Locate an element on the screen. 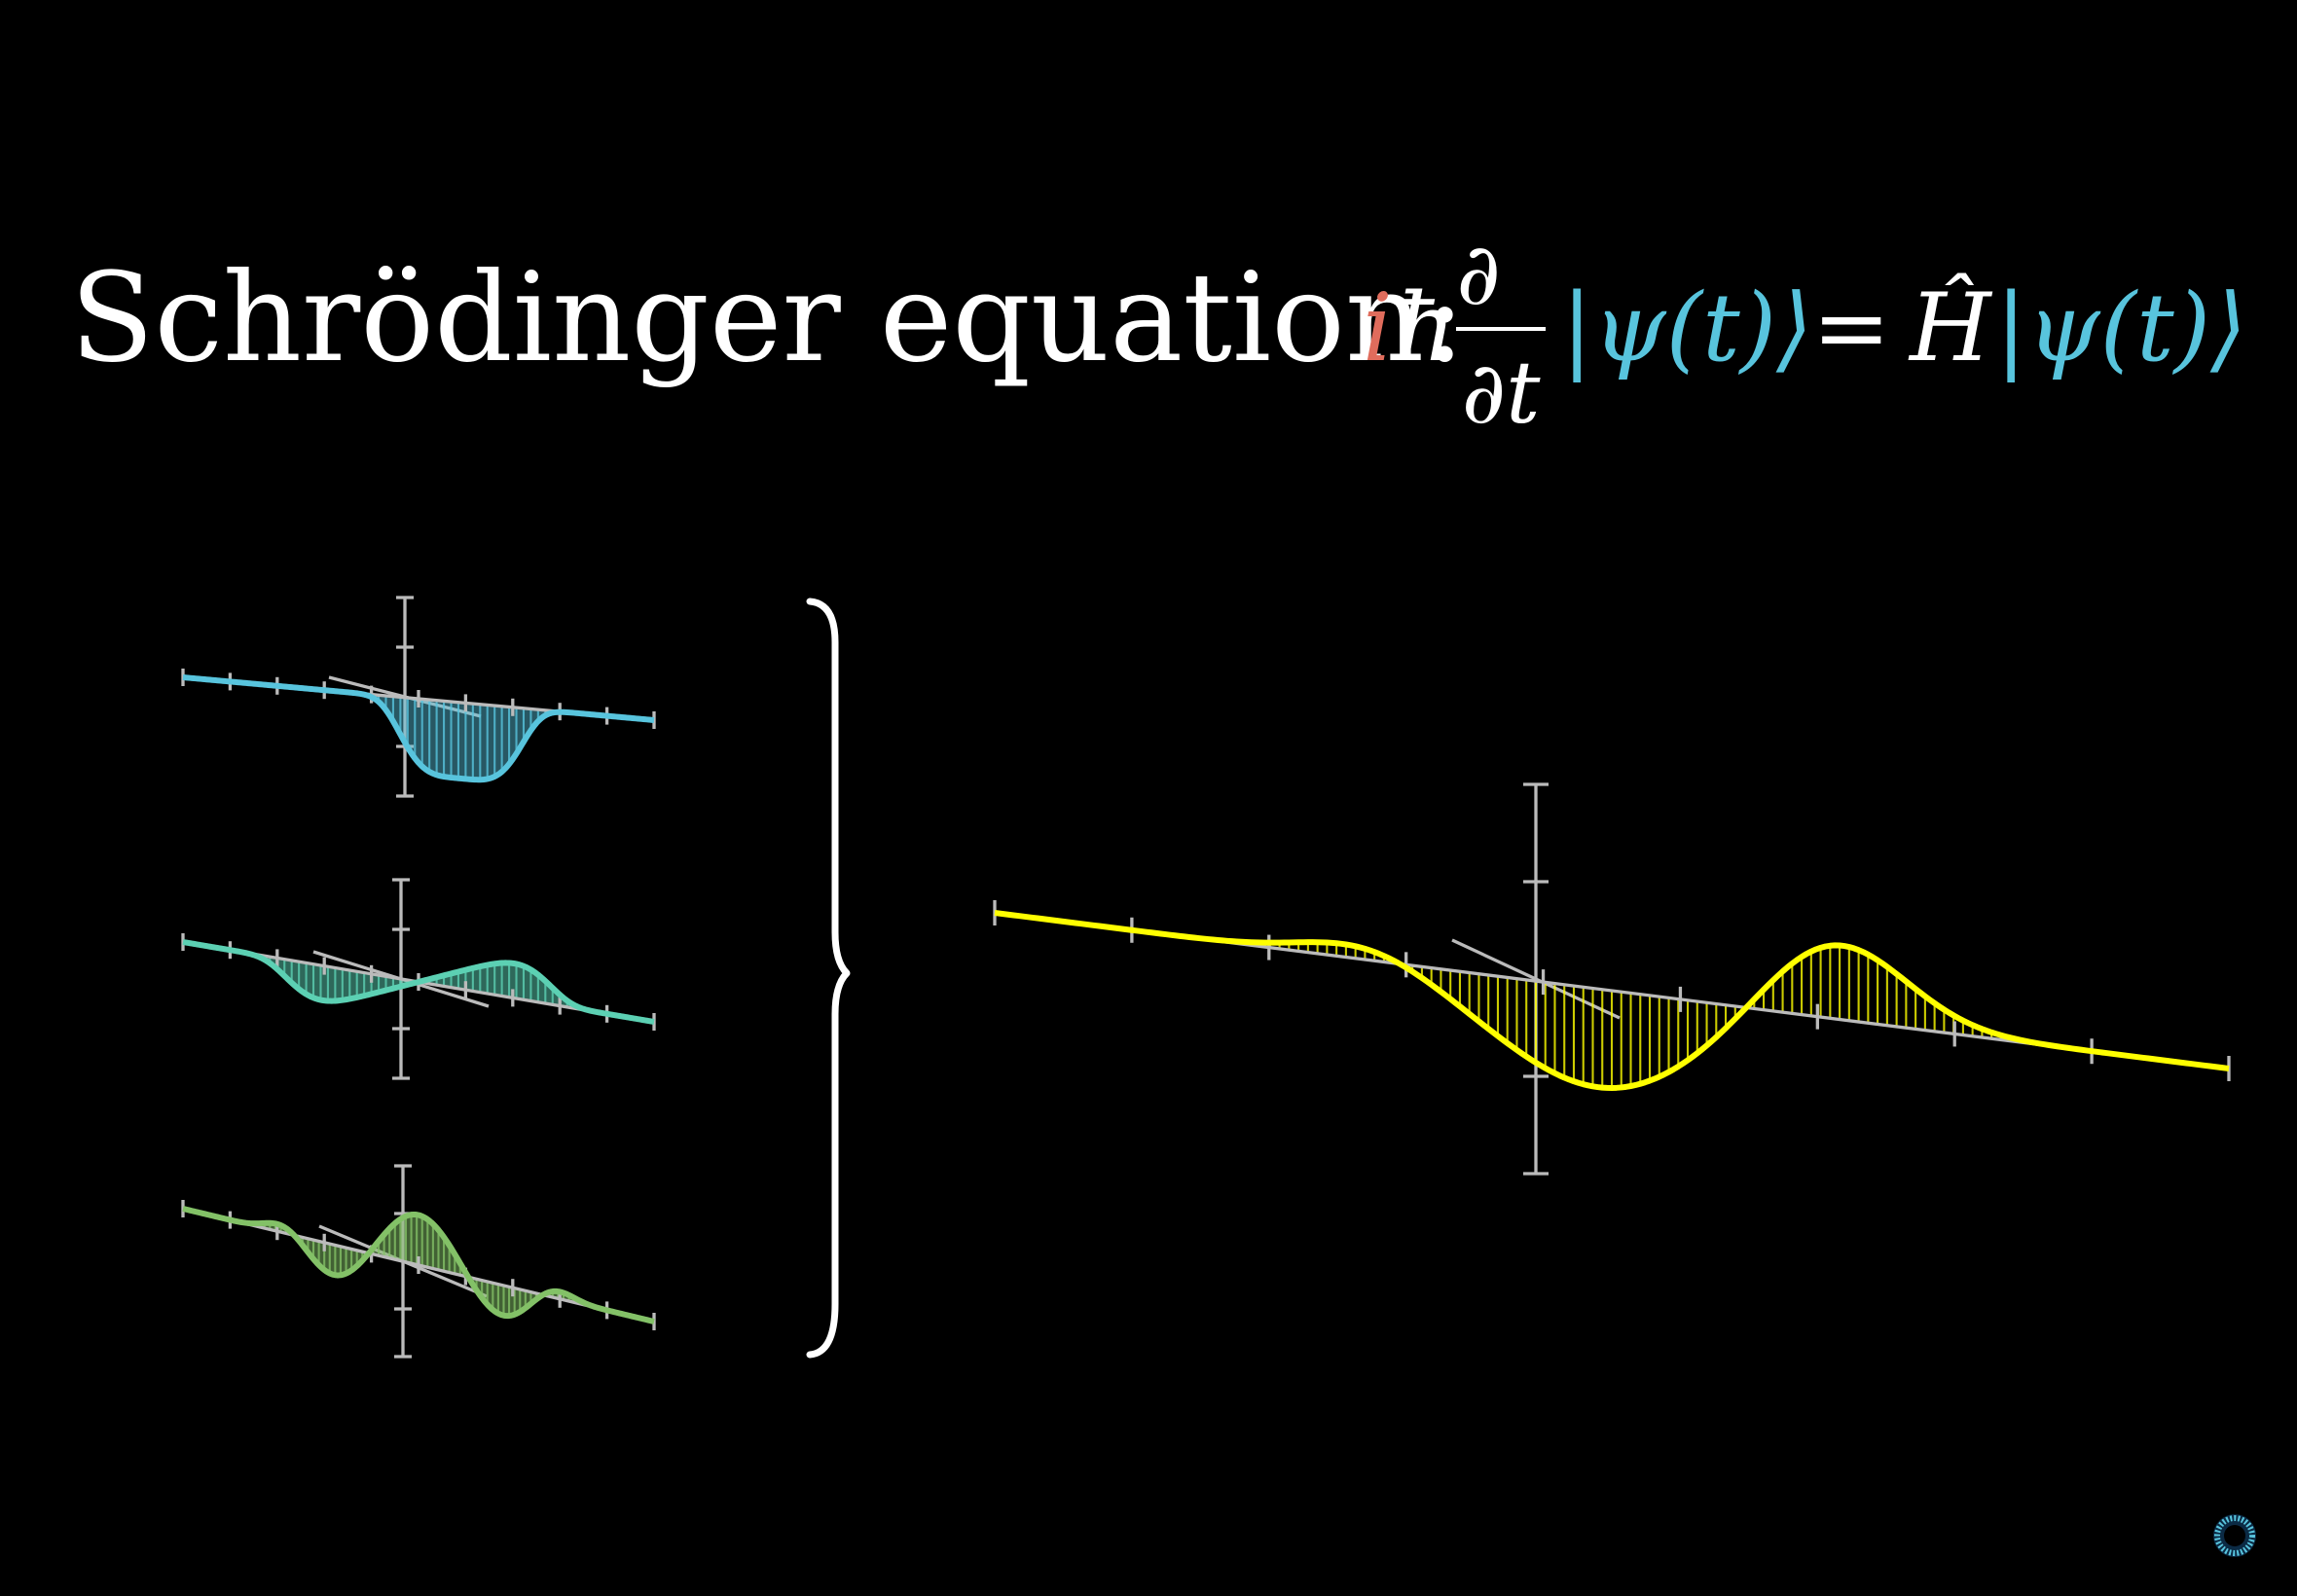 Image resolution: width=2297 pixels, height=1596 pixels. eq-partial-numerator: ∂ is located at coordinates (1478, 274).